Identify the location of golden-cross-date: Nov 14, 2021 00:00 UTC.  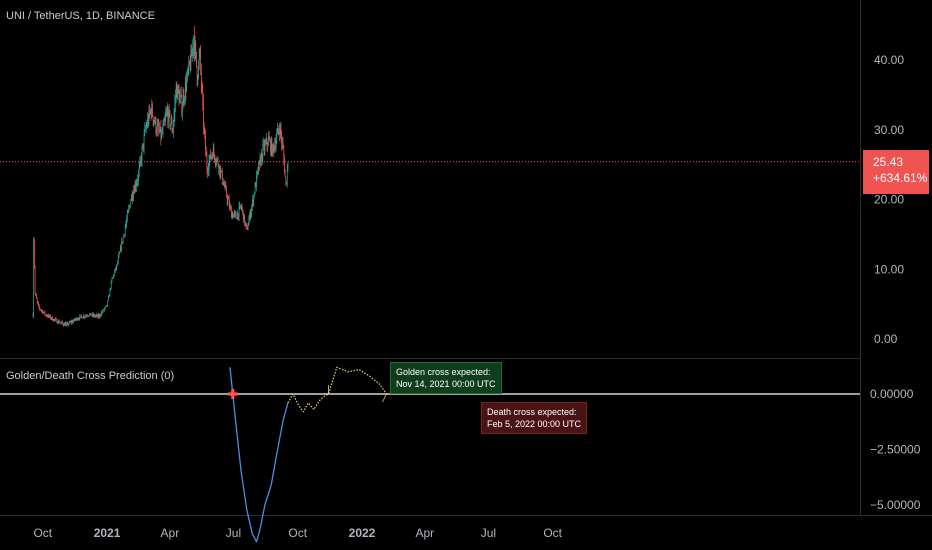
(446, 384).